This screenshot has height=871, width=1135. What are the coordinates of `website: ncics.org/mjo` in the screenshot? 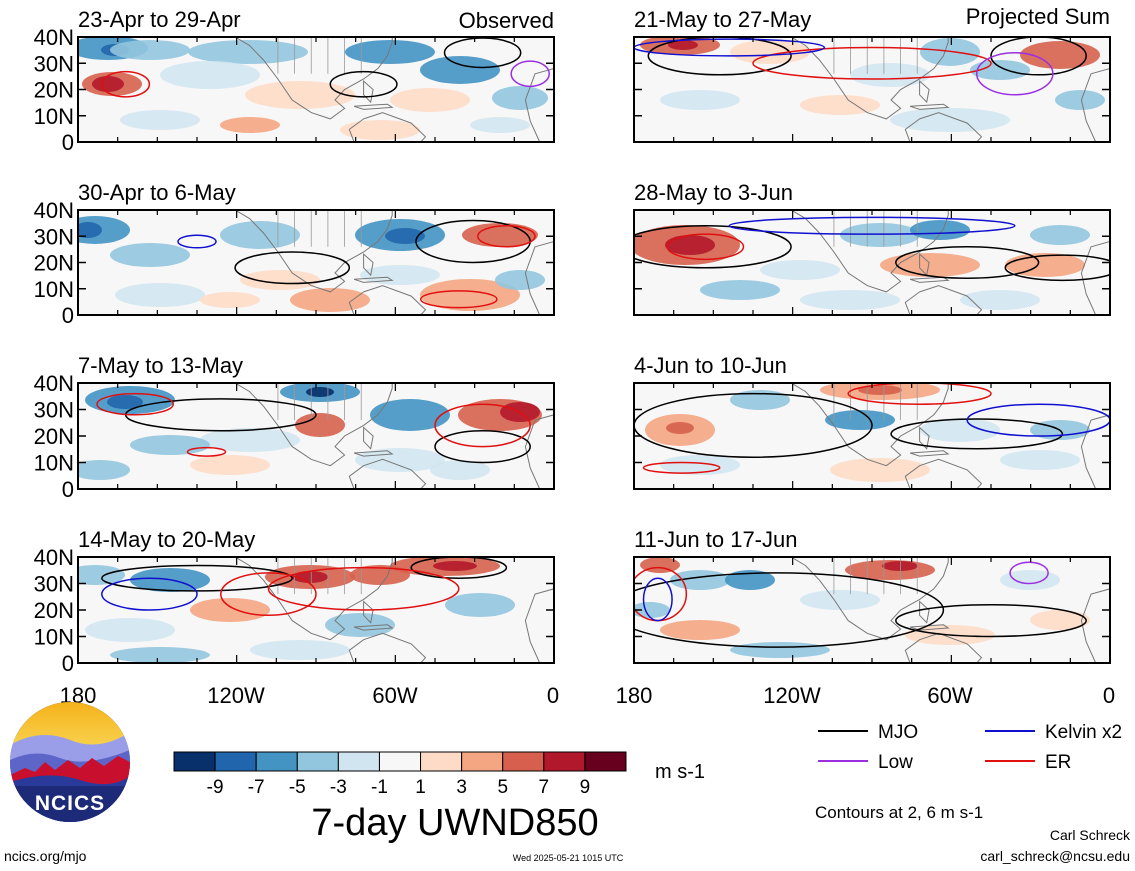 It's located at (45, 856).